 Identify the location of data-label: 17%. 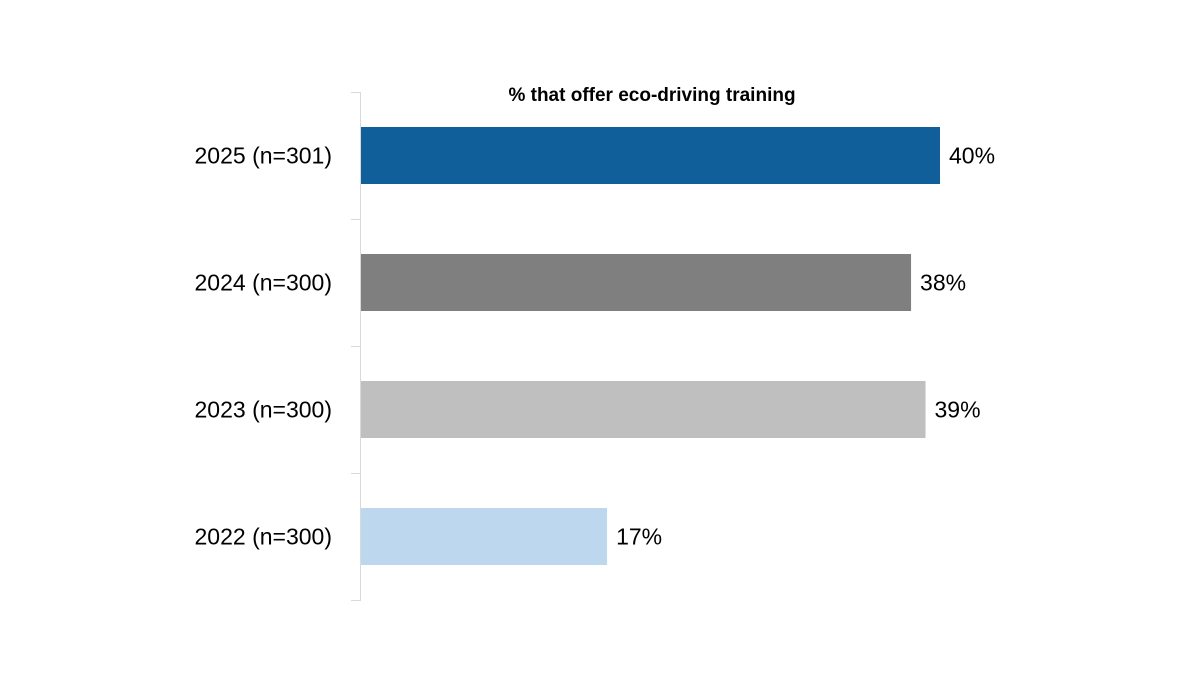
(639, 537).